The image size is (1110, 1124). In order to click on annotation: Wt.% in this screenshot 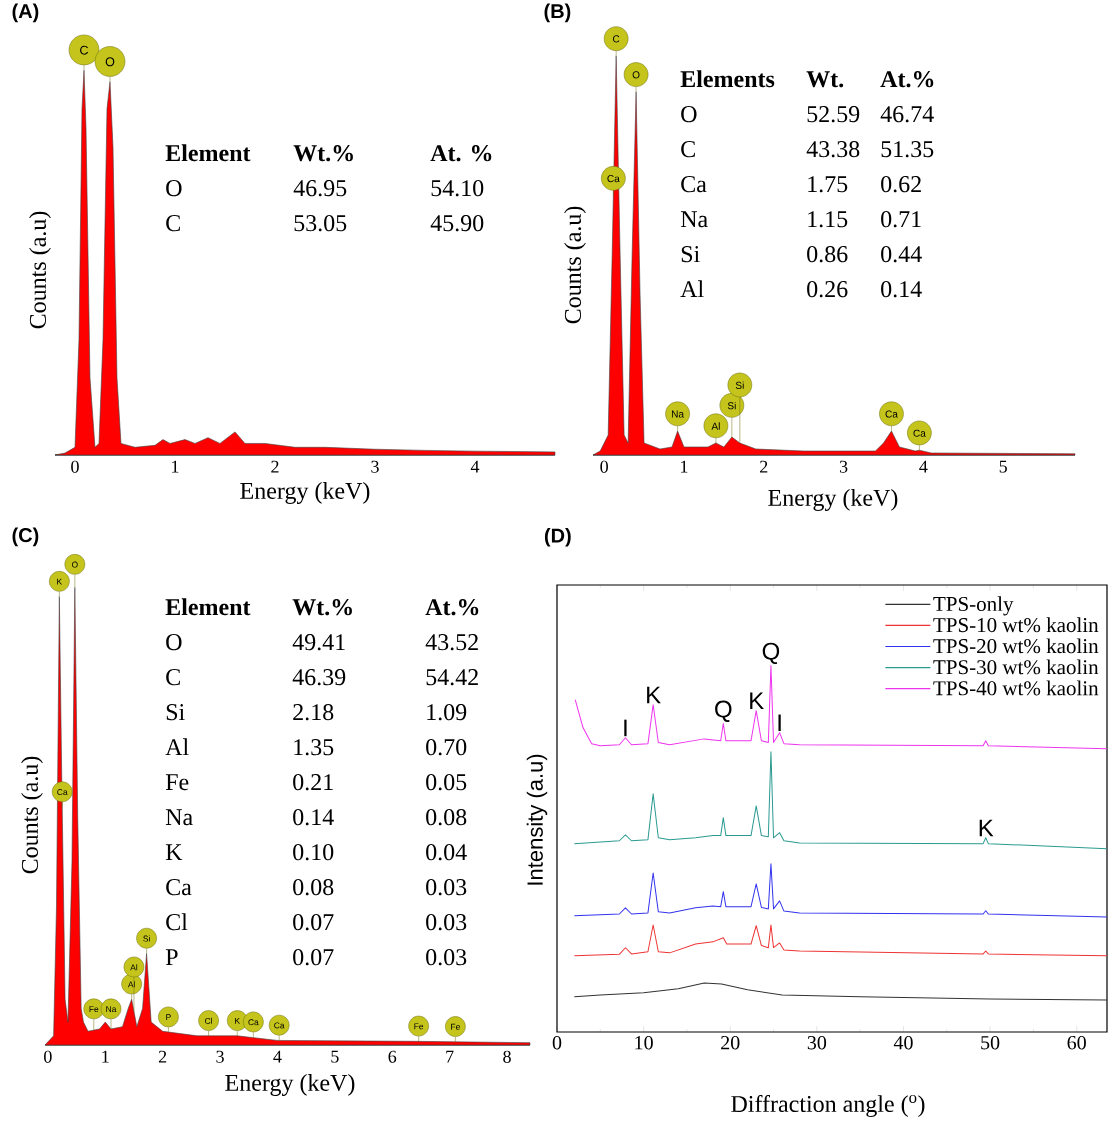, I will do `click(323, 153)`.